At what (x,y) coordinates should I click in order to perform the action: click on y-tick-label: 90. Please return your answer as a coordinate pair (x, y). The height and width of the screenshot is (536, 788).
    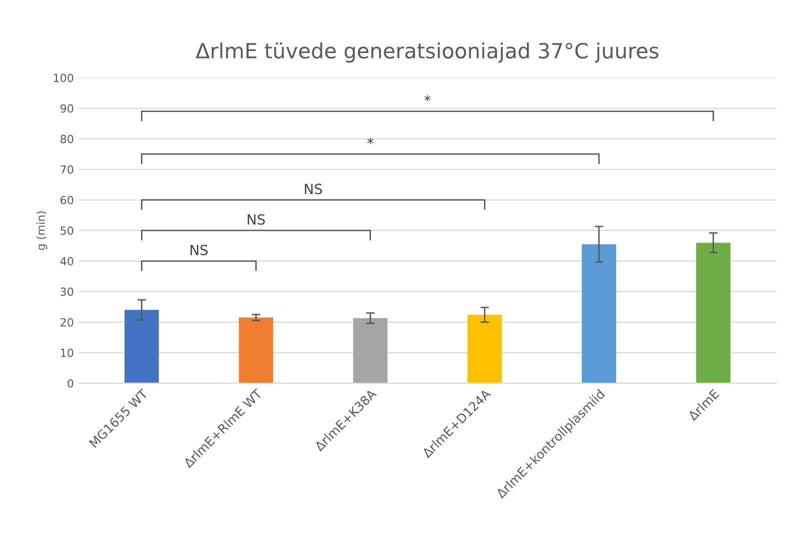
    Looking at the image, I should click on (67, 108).